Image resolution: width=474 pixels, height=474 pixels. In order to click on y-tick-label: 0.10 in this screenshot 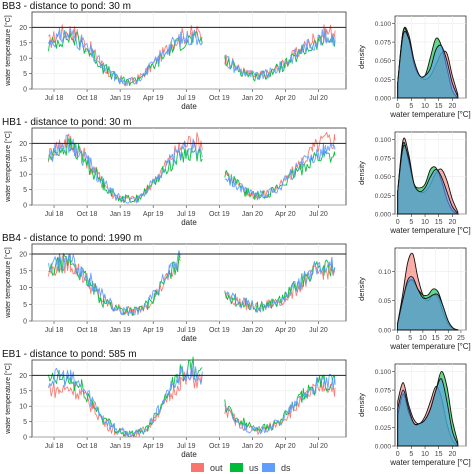, I will do `click(384, 272)`.